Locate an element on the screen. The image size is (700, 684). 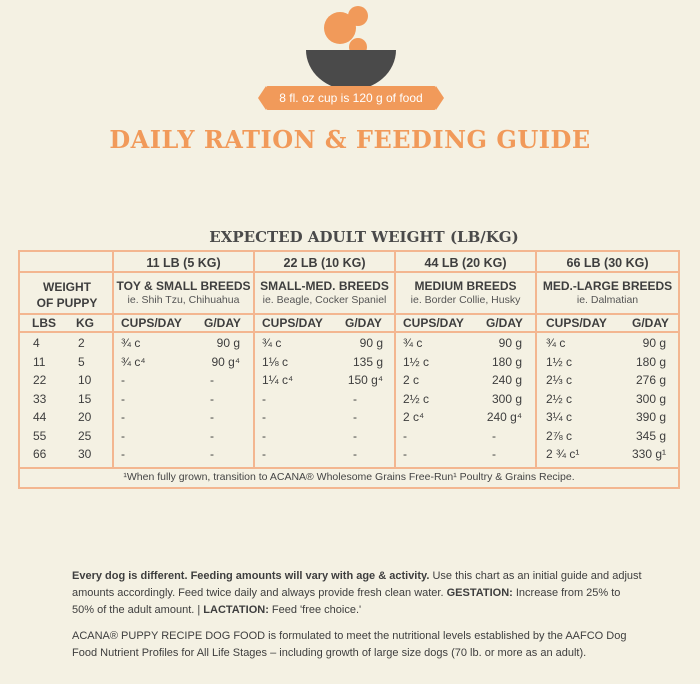
cell-g: 345 g is located at coordinates (650, 435).